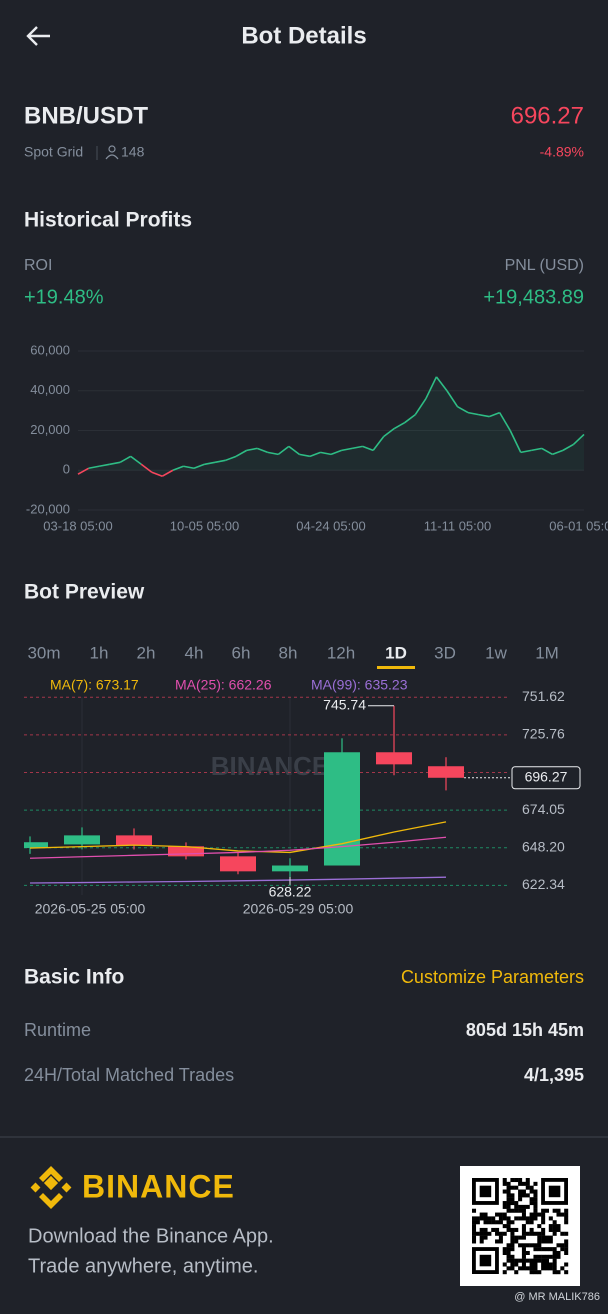 The image size is (608, 1314). What do you see at coordinates (288, 652) in the screenshot?
I see `interval-tab: 8h` at bounding box center [288, 652].